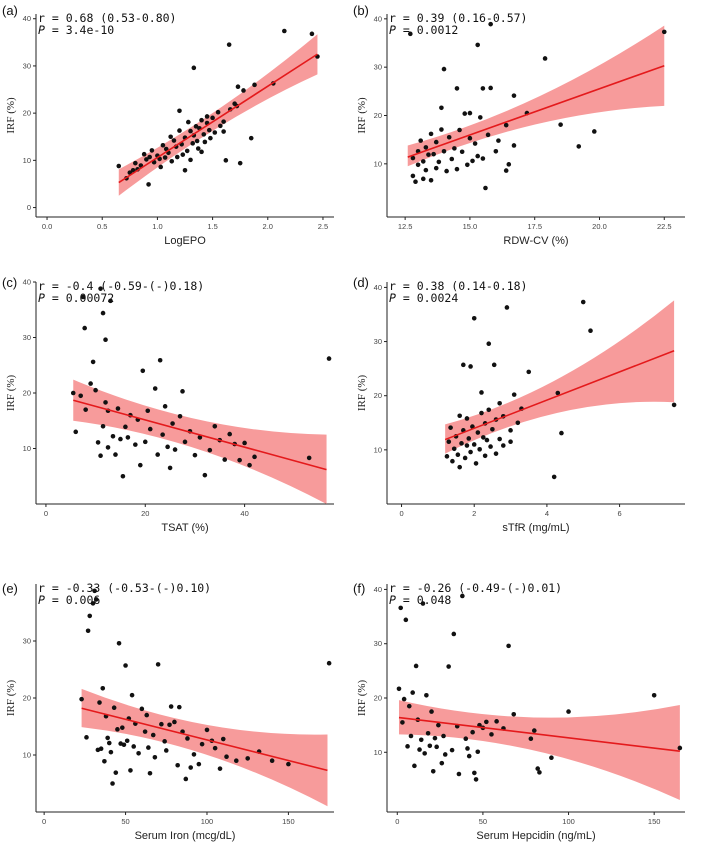  What do you see at coordinates (207, 821) in the screenshot?
I see `x-tick-label: 100` at bounding box center [207, 821].